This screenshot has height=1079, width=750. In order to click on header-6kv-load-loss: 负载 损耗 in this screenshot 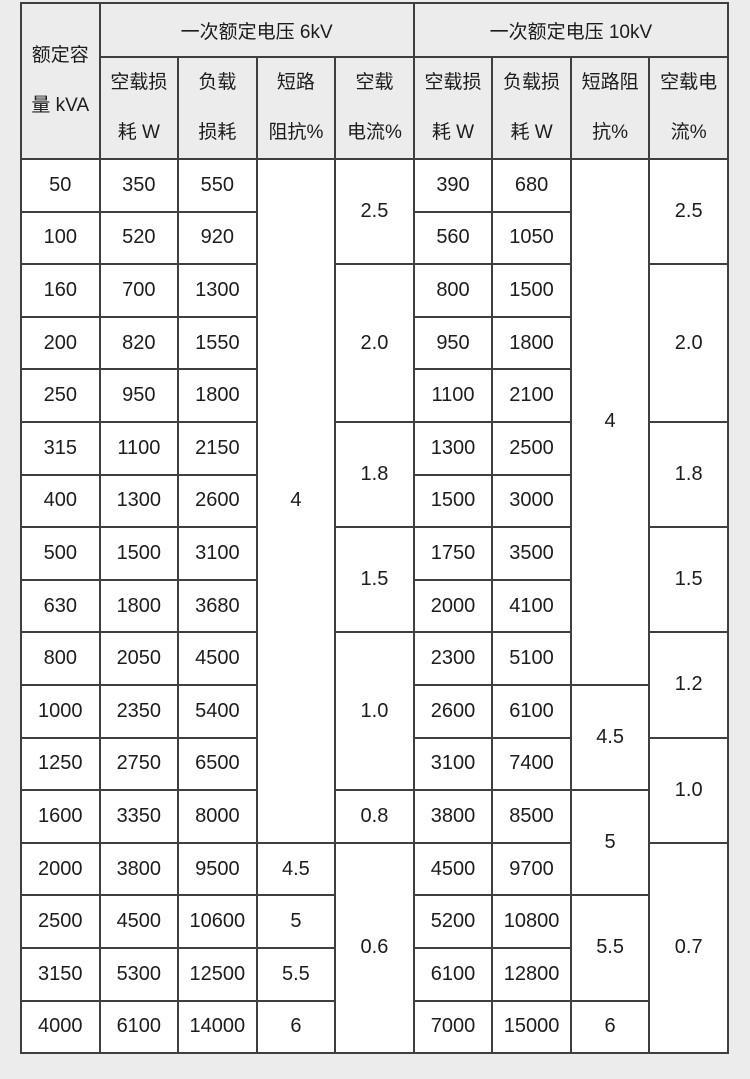, I will do `click(217, 108)`.